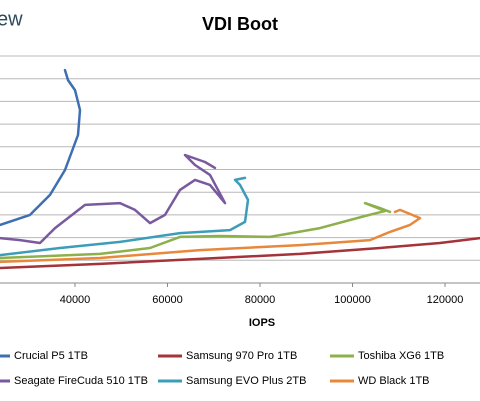  I want to click on x-tick-label: 120000, so click(445, 300).